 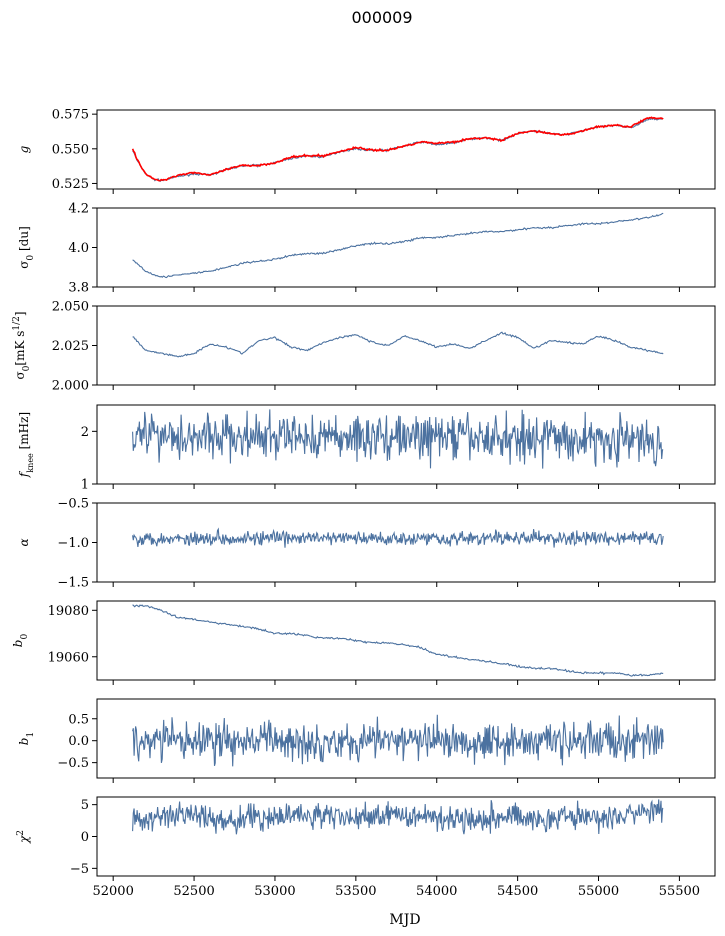 I want to click on y-tick-label-5-1: 19080, so click(x=68, y=611).